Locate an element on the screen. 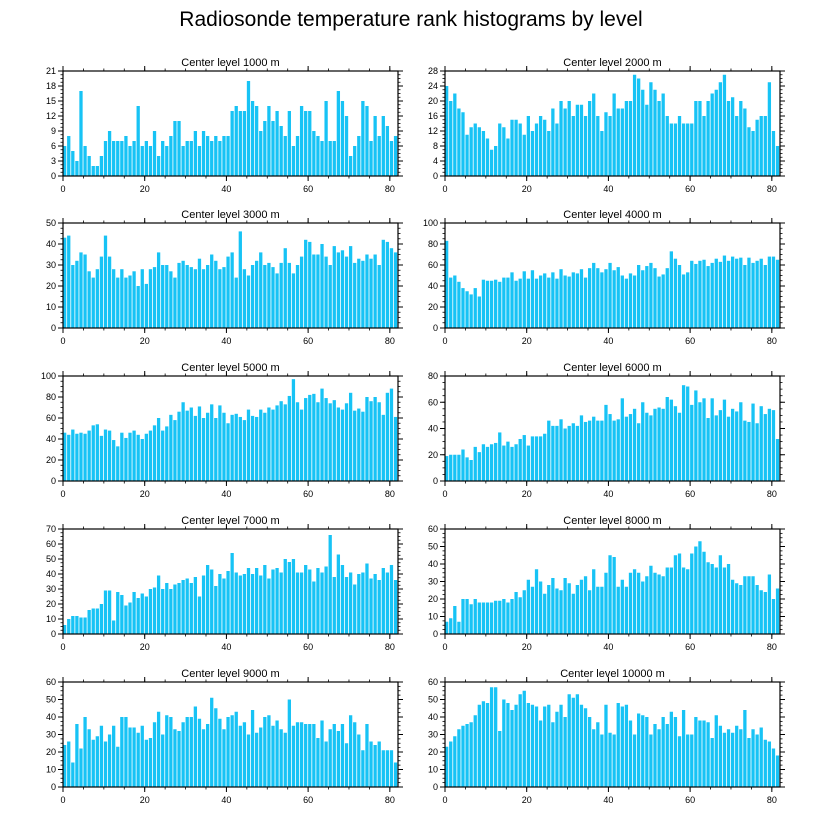  panel-title: Center level 4000 m is located at coordinates (612, 215).